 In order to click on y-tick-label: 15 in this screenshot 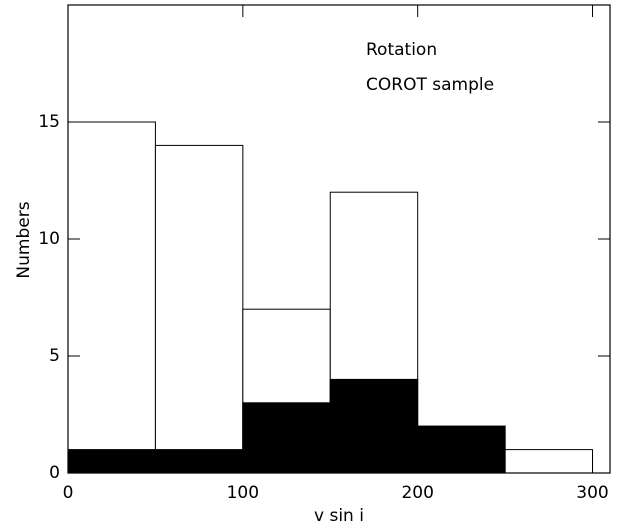, I will do `click(49, 122)`.